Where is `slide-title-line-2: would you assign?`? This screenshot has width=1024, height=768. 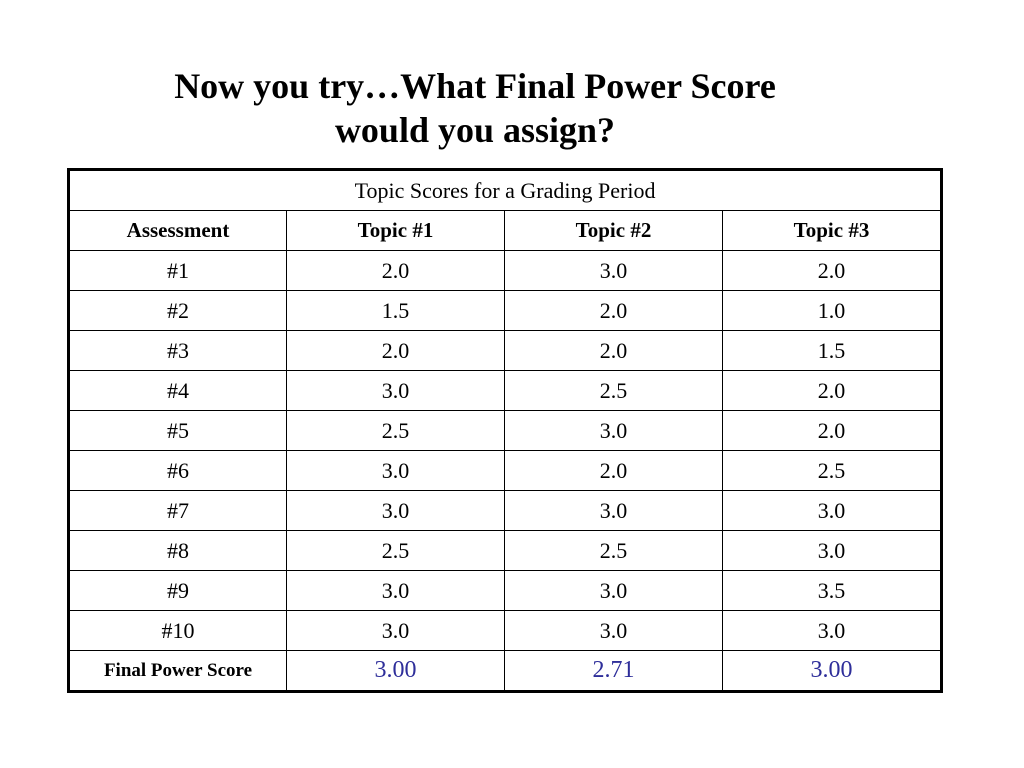
slide-title-line-2: would you assign? is located at coordinates (475, 130).